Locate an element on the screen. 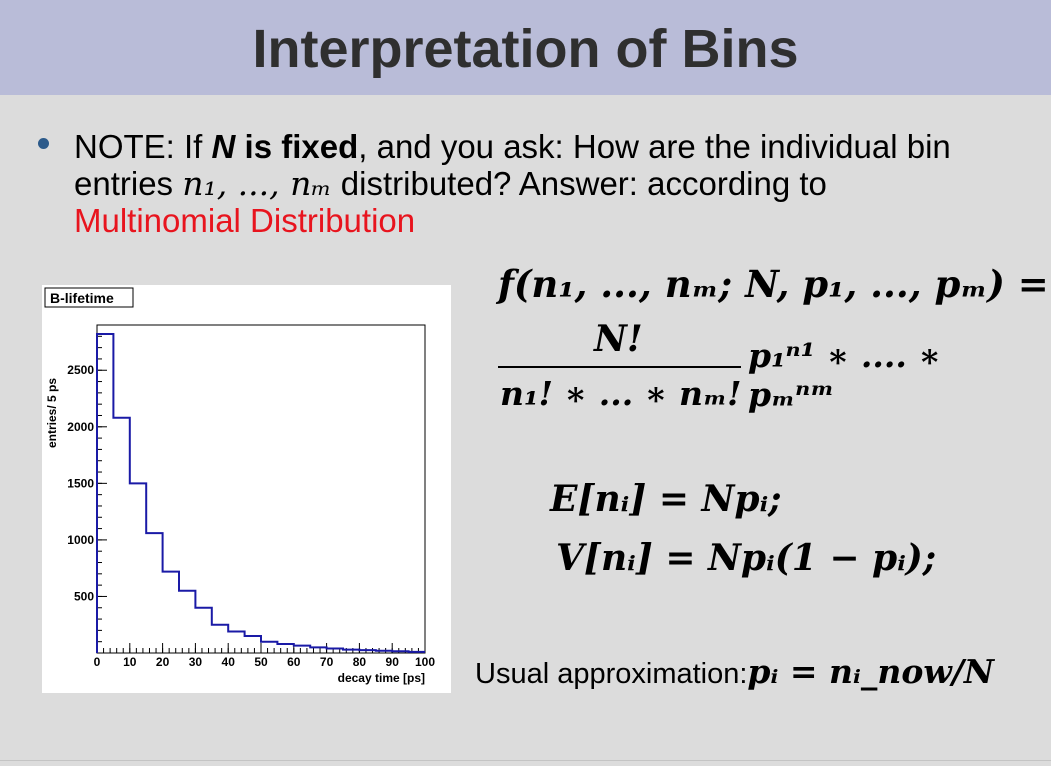 The width and height of the screenshot is (1051, 766). y-axis-label: entries/ 5 ps is located at coordinates (52, 413).